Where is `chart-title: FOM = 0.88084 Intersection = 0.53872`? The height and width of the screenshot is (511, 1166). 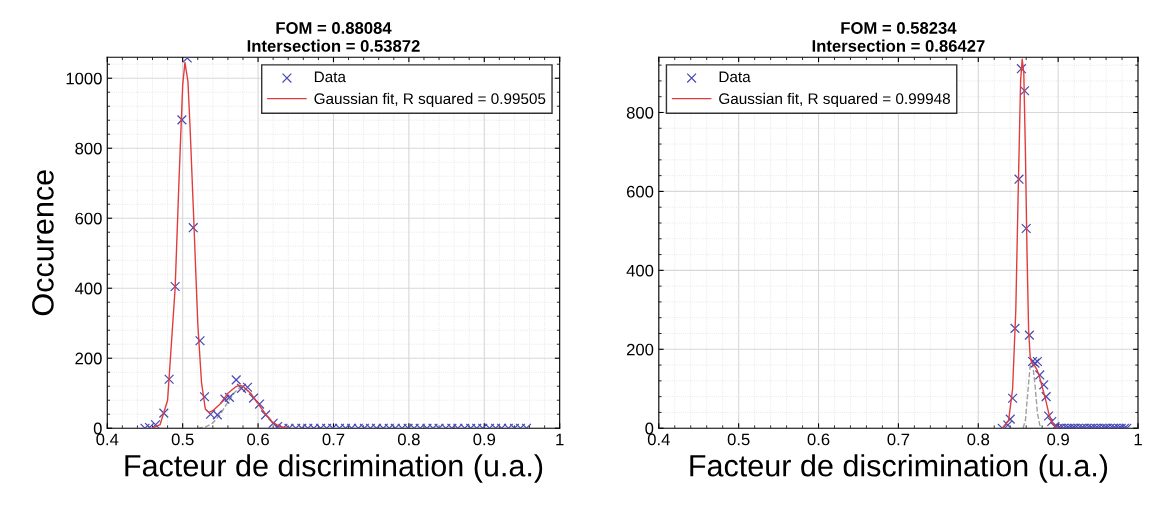 chart-title: FOM = 0.88084 Intersection = 0.53872 is located at coordinates (333, 37).